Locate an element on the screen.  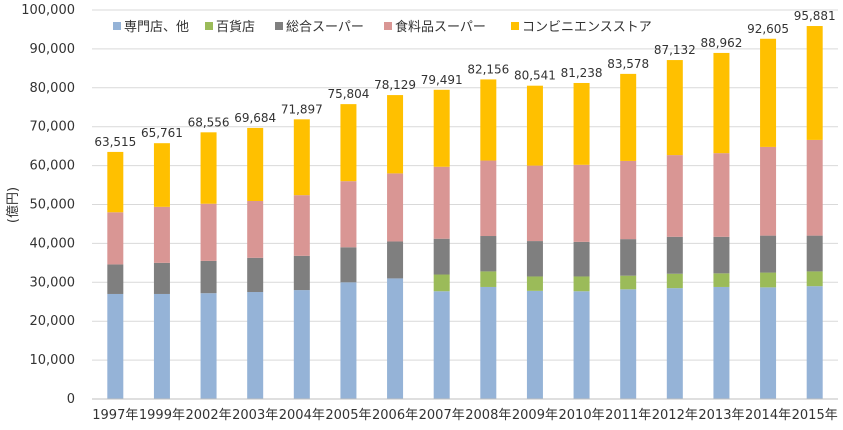
y-tick-label: 40,000 is located at coordinates (53, 243).